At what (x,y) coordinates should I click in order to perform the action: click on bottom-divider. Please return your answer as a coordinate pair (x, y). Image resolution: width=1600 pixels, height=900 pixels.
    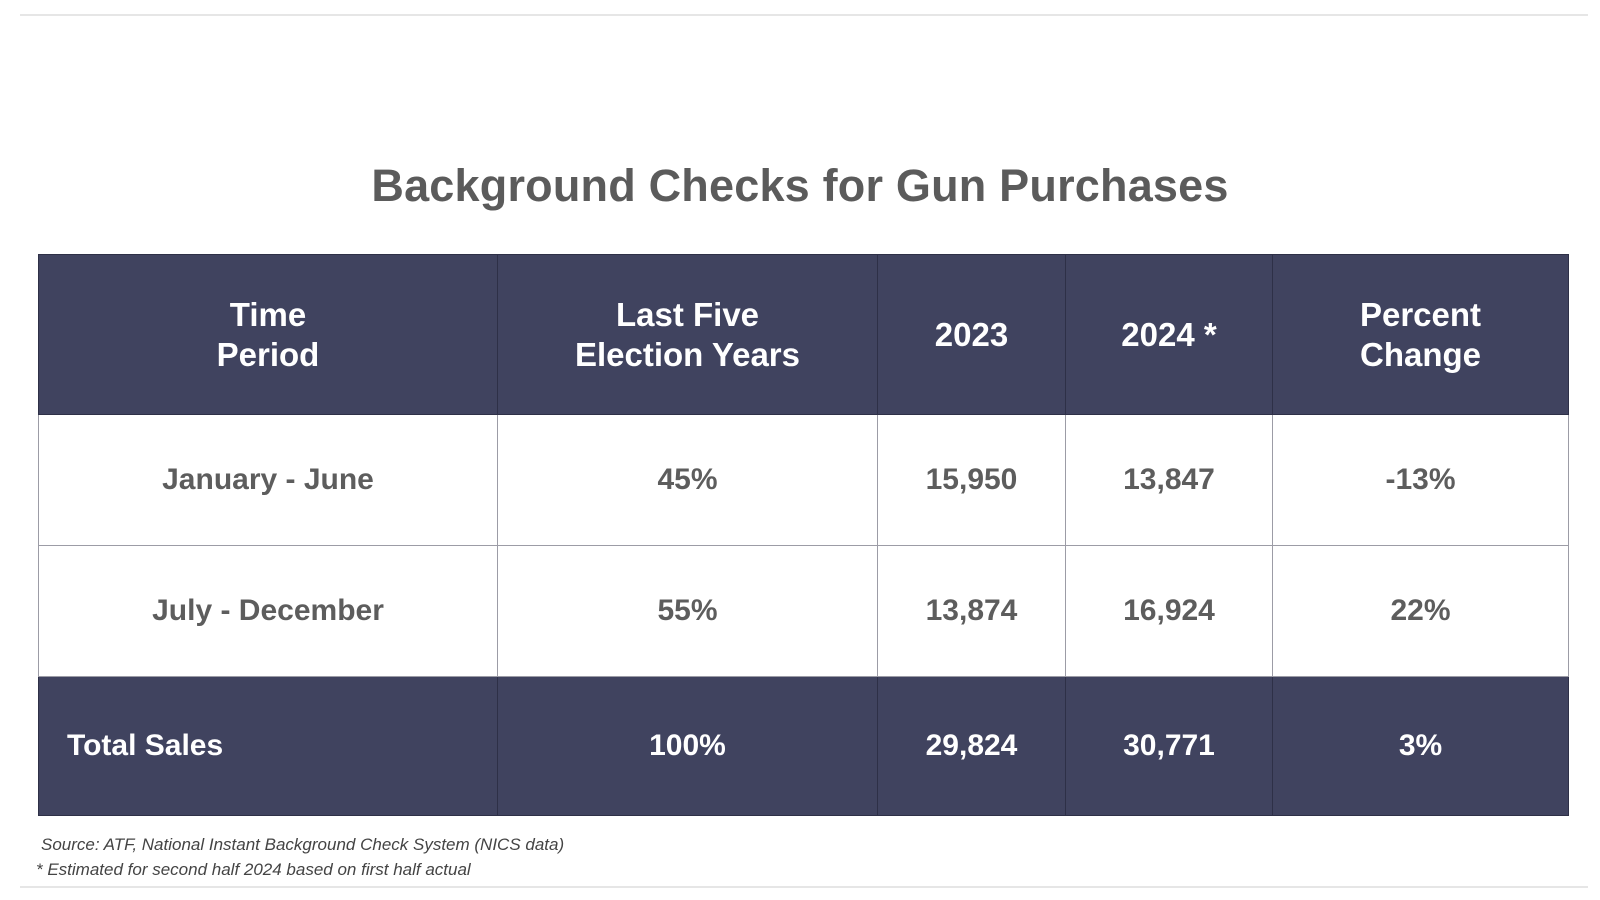
    Looking at the image, I should click on (804, 887).